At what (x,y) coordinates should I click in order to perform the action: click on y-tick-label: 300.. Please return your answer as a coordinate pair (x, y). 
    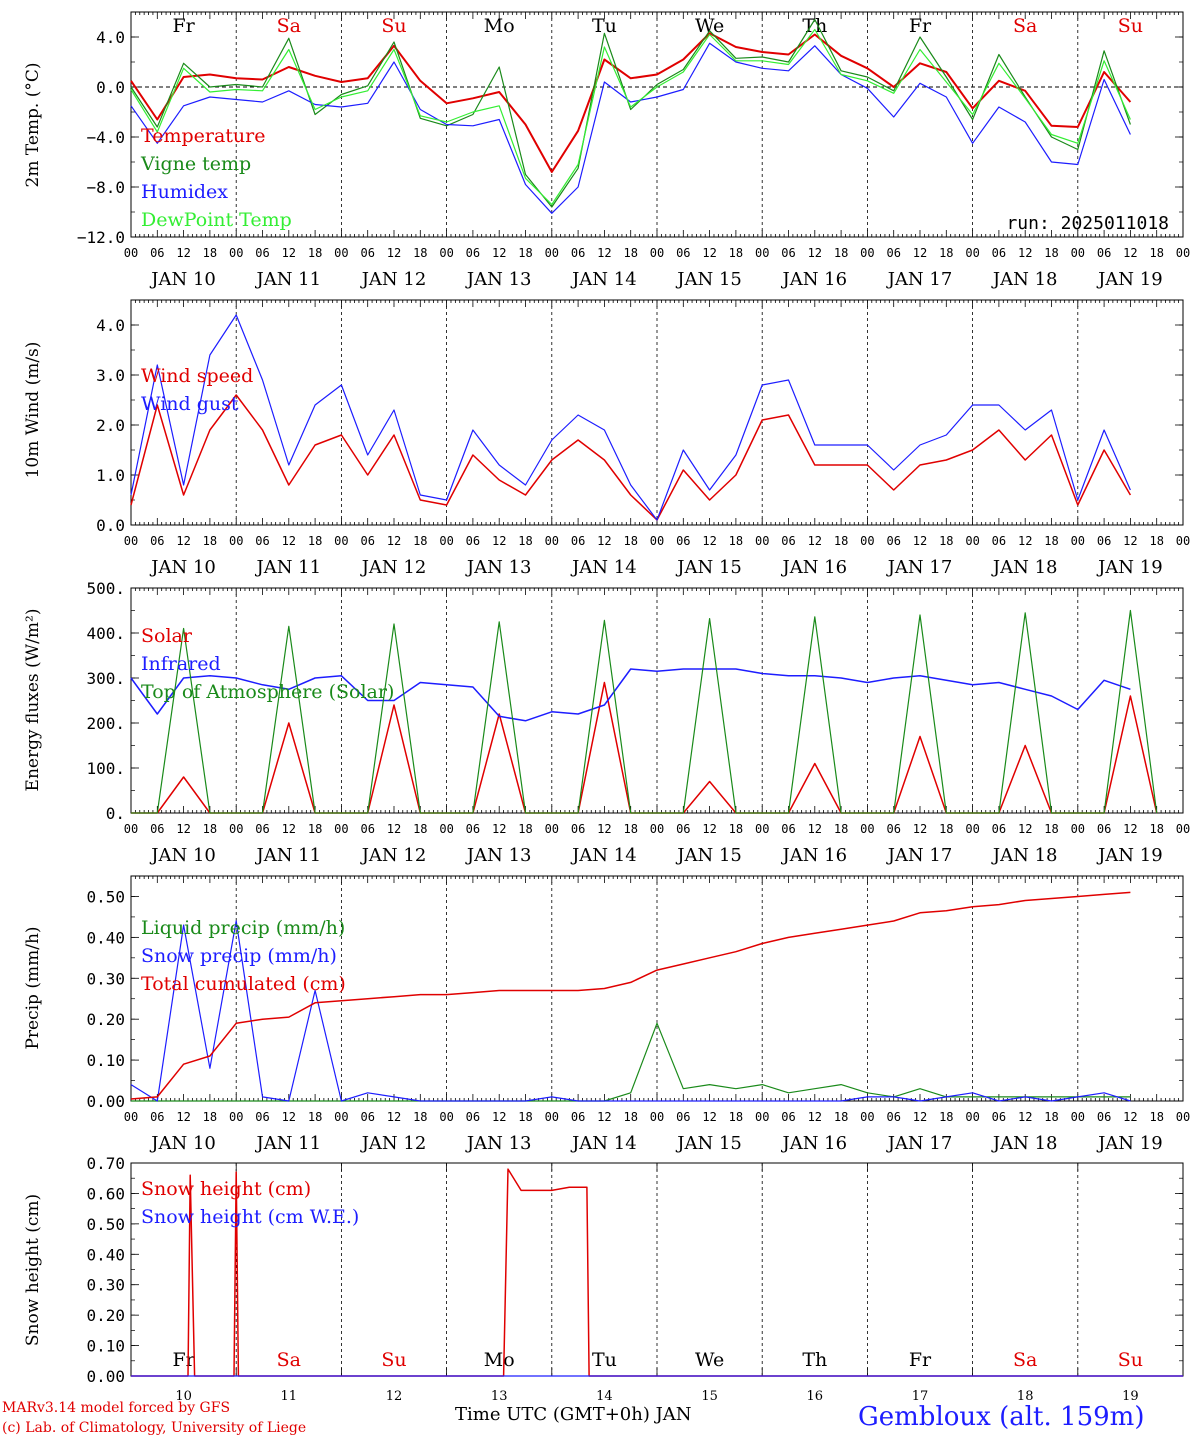
    Looking at the image, I should click on (105, 678).